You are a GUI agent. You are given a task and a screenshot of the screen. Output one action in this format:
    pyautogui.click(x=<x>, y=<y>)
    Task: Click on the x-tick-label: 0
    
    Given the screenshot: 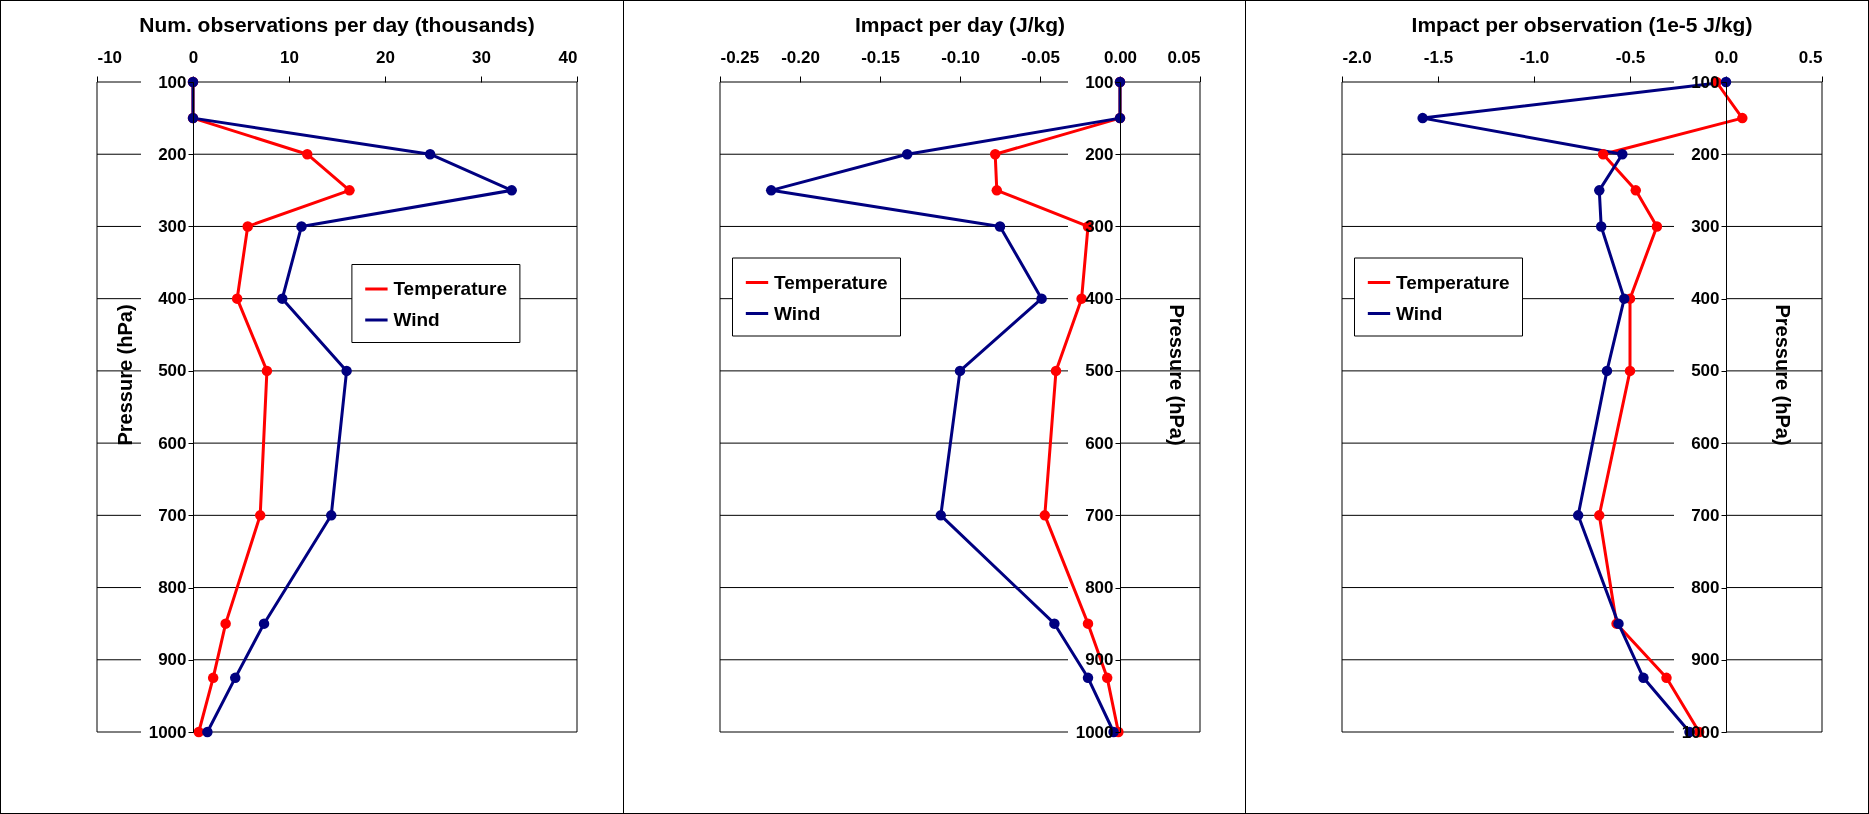 What is the action you would take?
    pyautogui.click(x=193, y=57)
    